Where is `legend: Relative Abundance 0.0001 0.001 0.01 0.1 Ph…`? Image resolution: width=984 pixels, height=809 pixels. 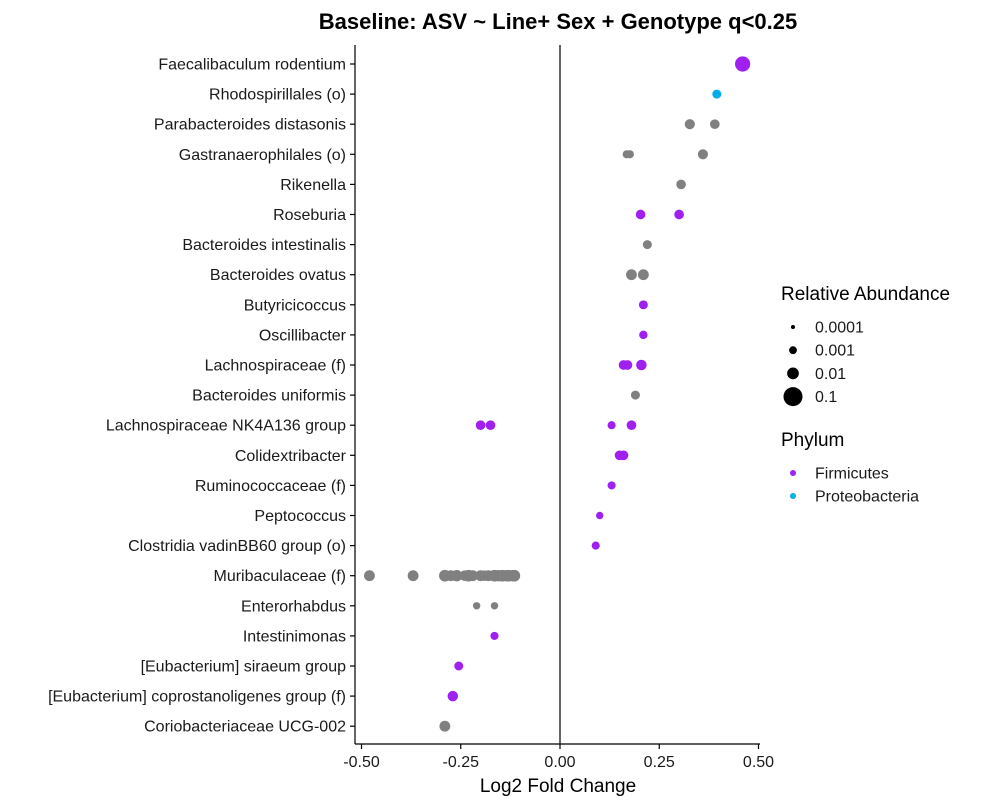
legend: Relative Abundance 0.0001 0.001 0.01 0.1 Ph… is located at coordinates (865, 395).